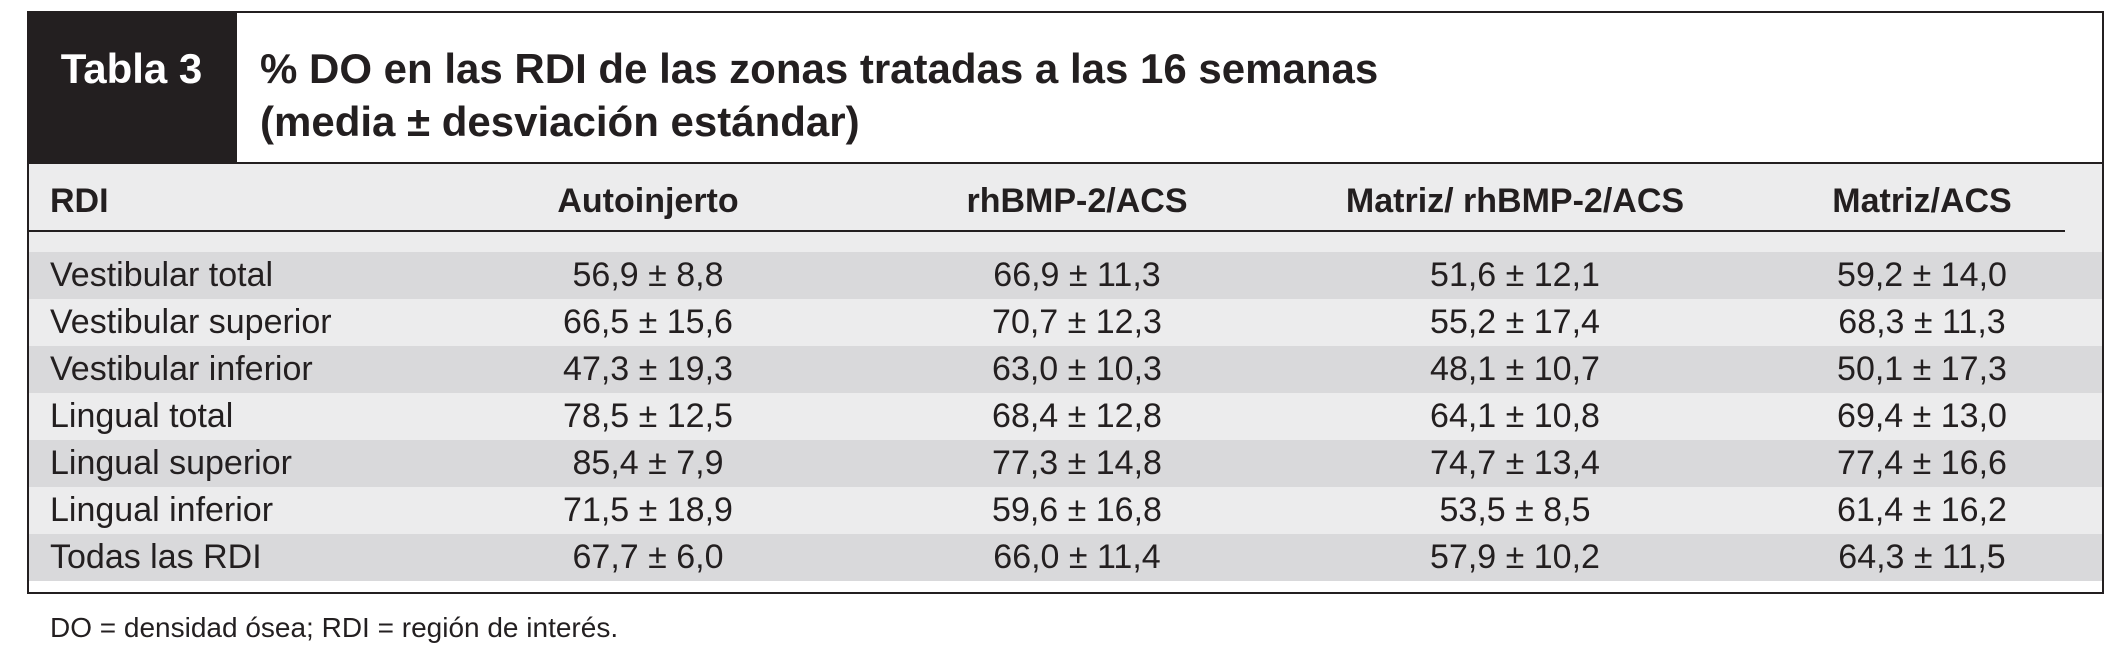  What do you see at coordinates (131, 68) in the screenshot?
I see `table-label: Tabla 3` at bounding box center [131, 68].